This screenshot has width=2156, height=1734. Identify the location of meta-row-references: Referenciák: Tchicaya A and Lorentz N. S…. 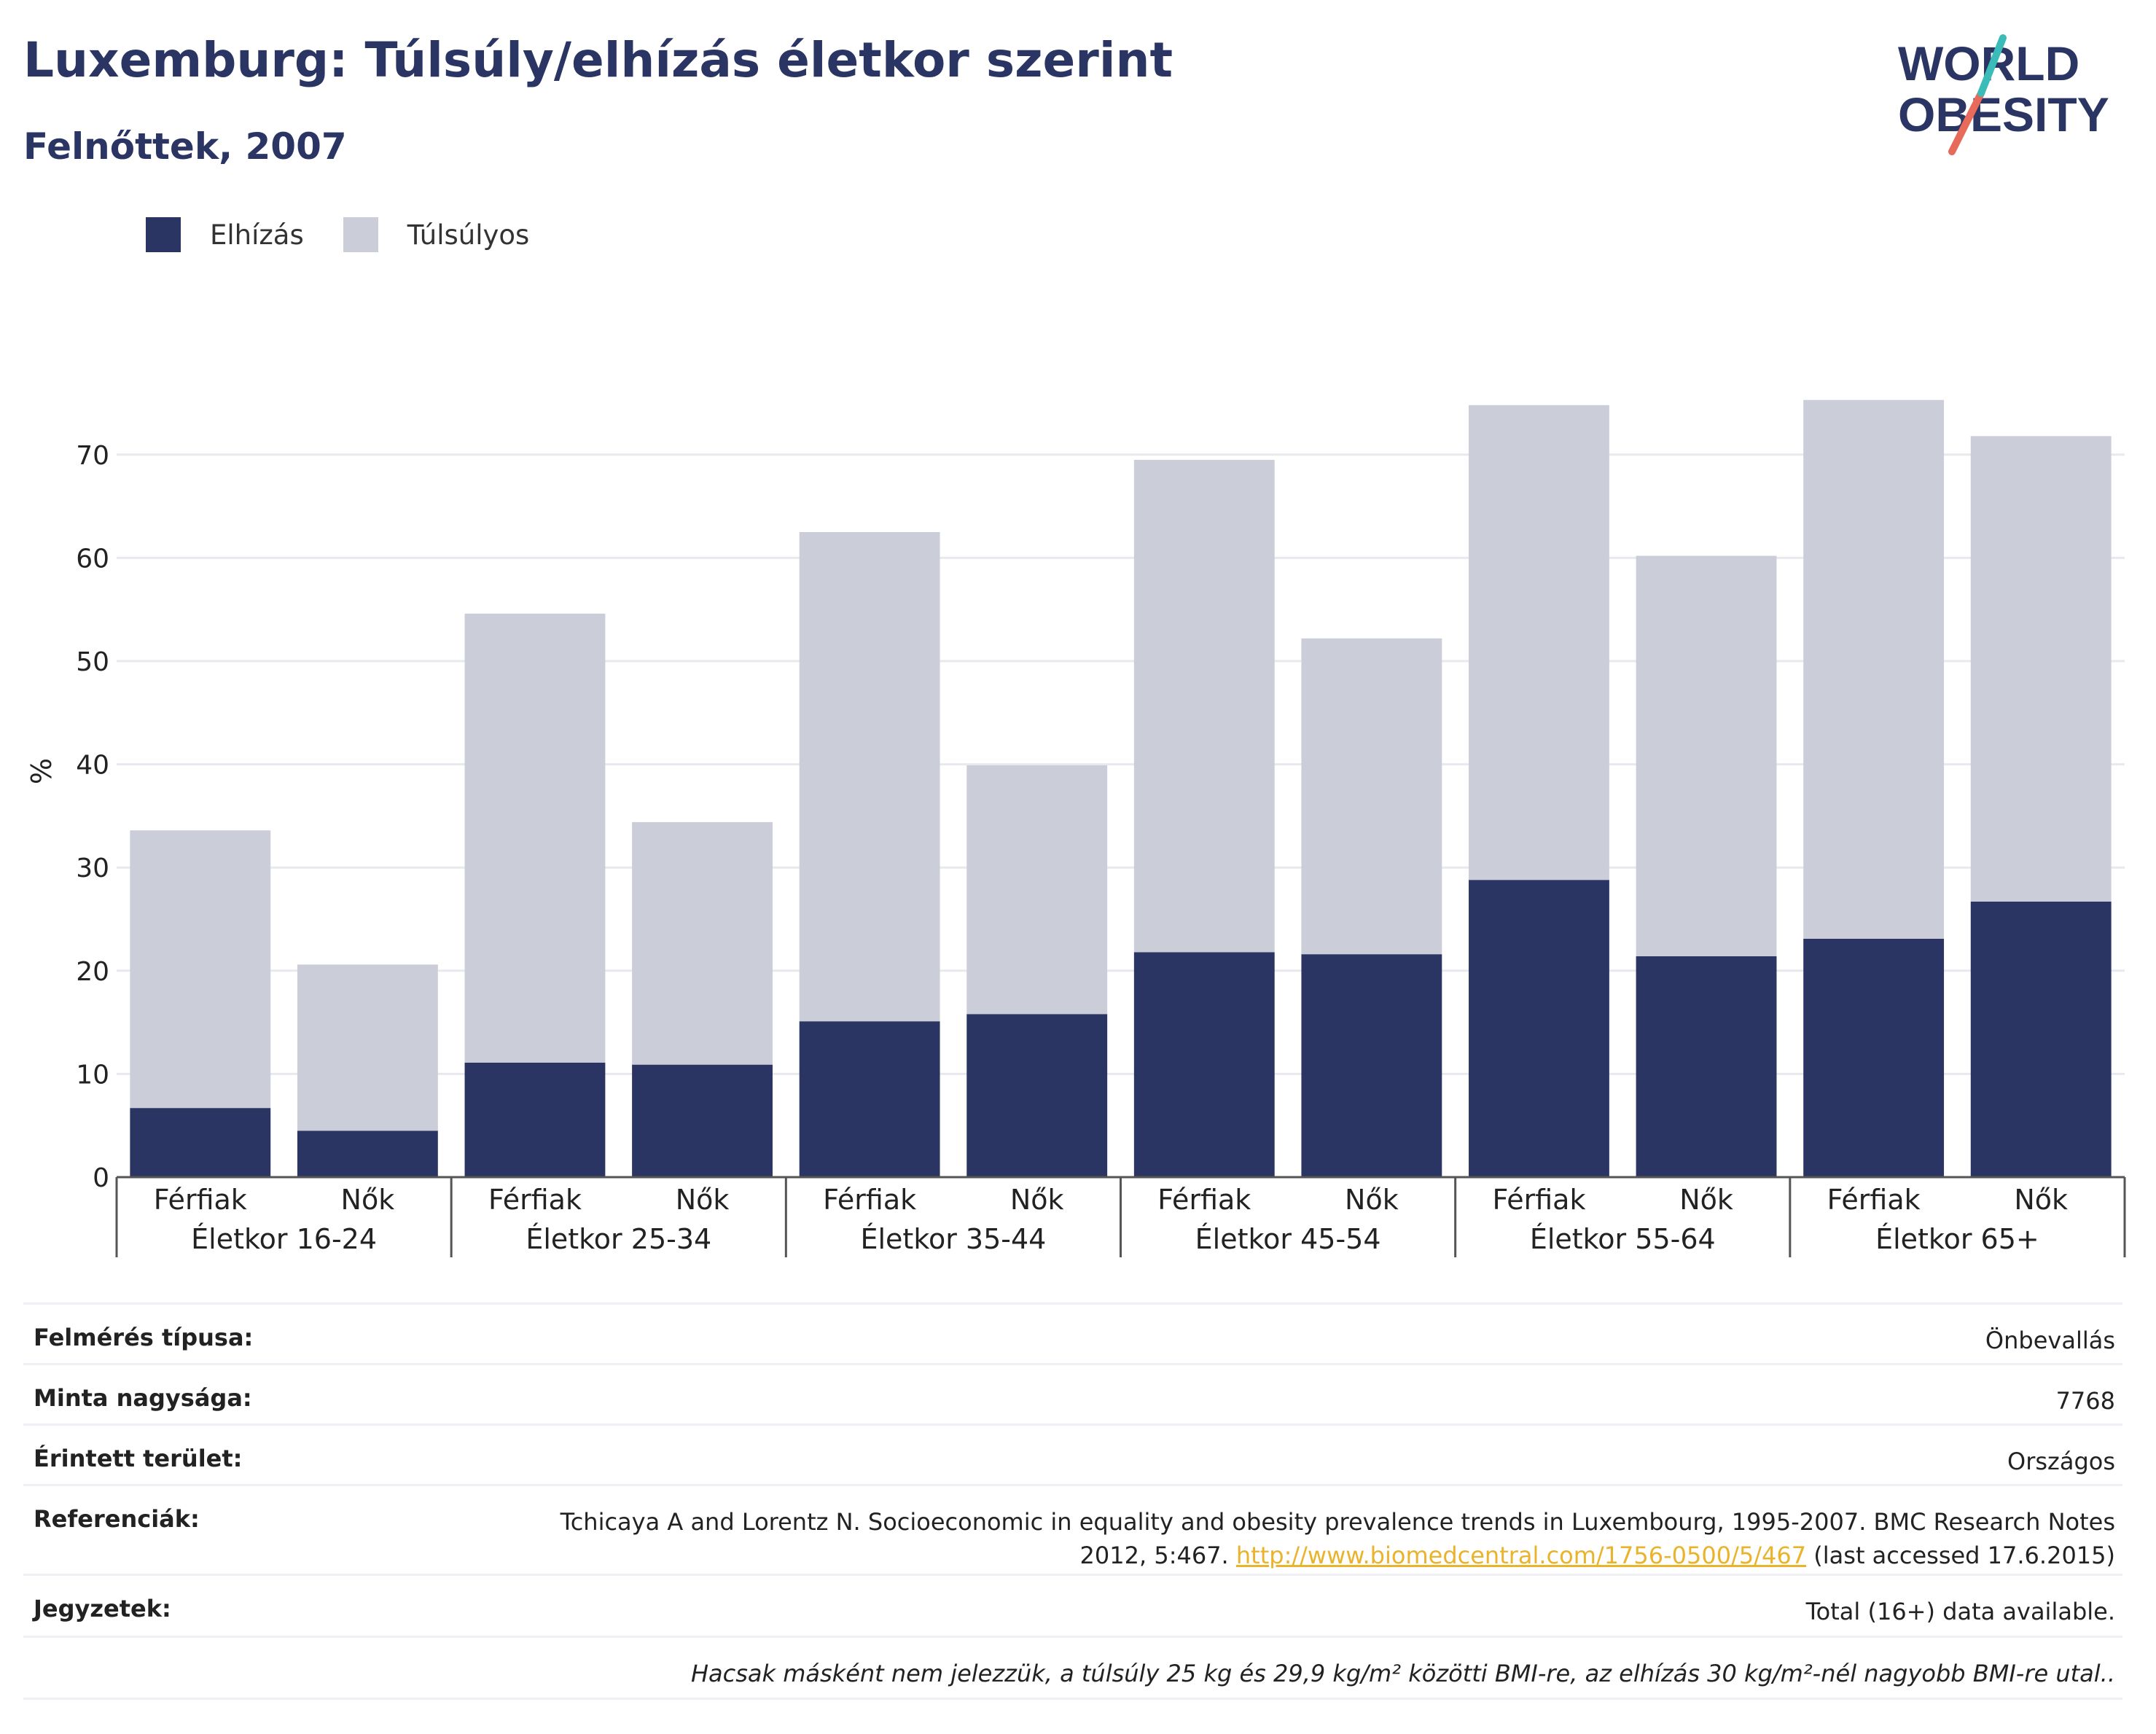
(1073, 1529).